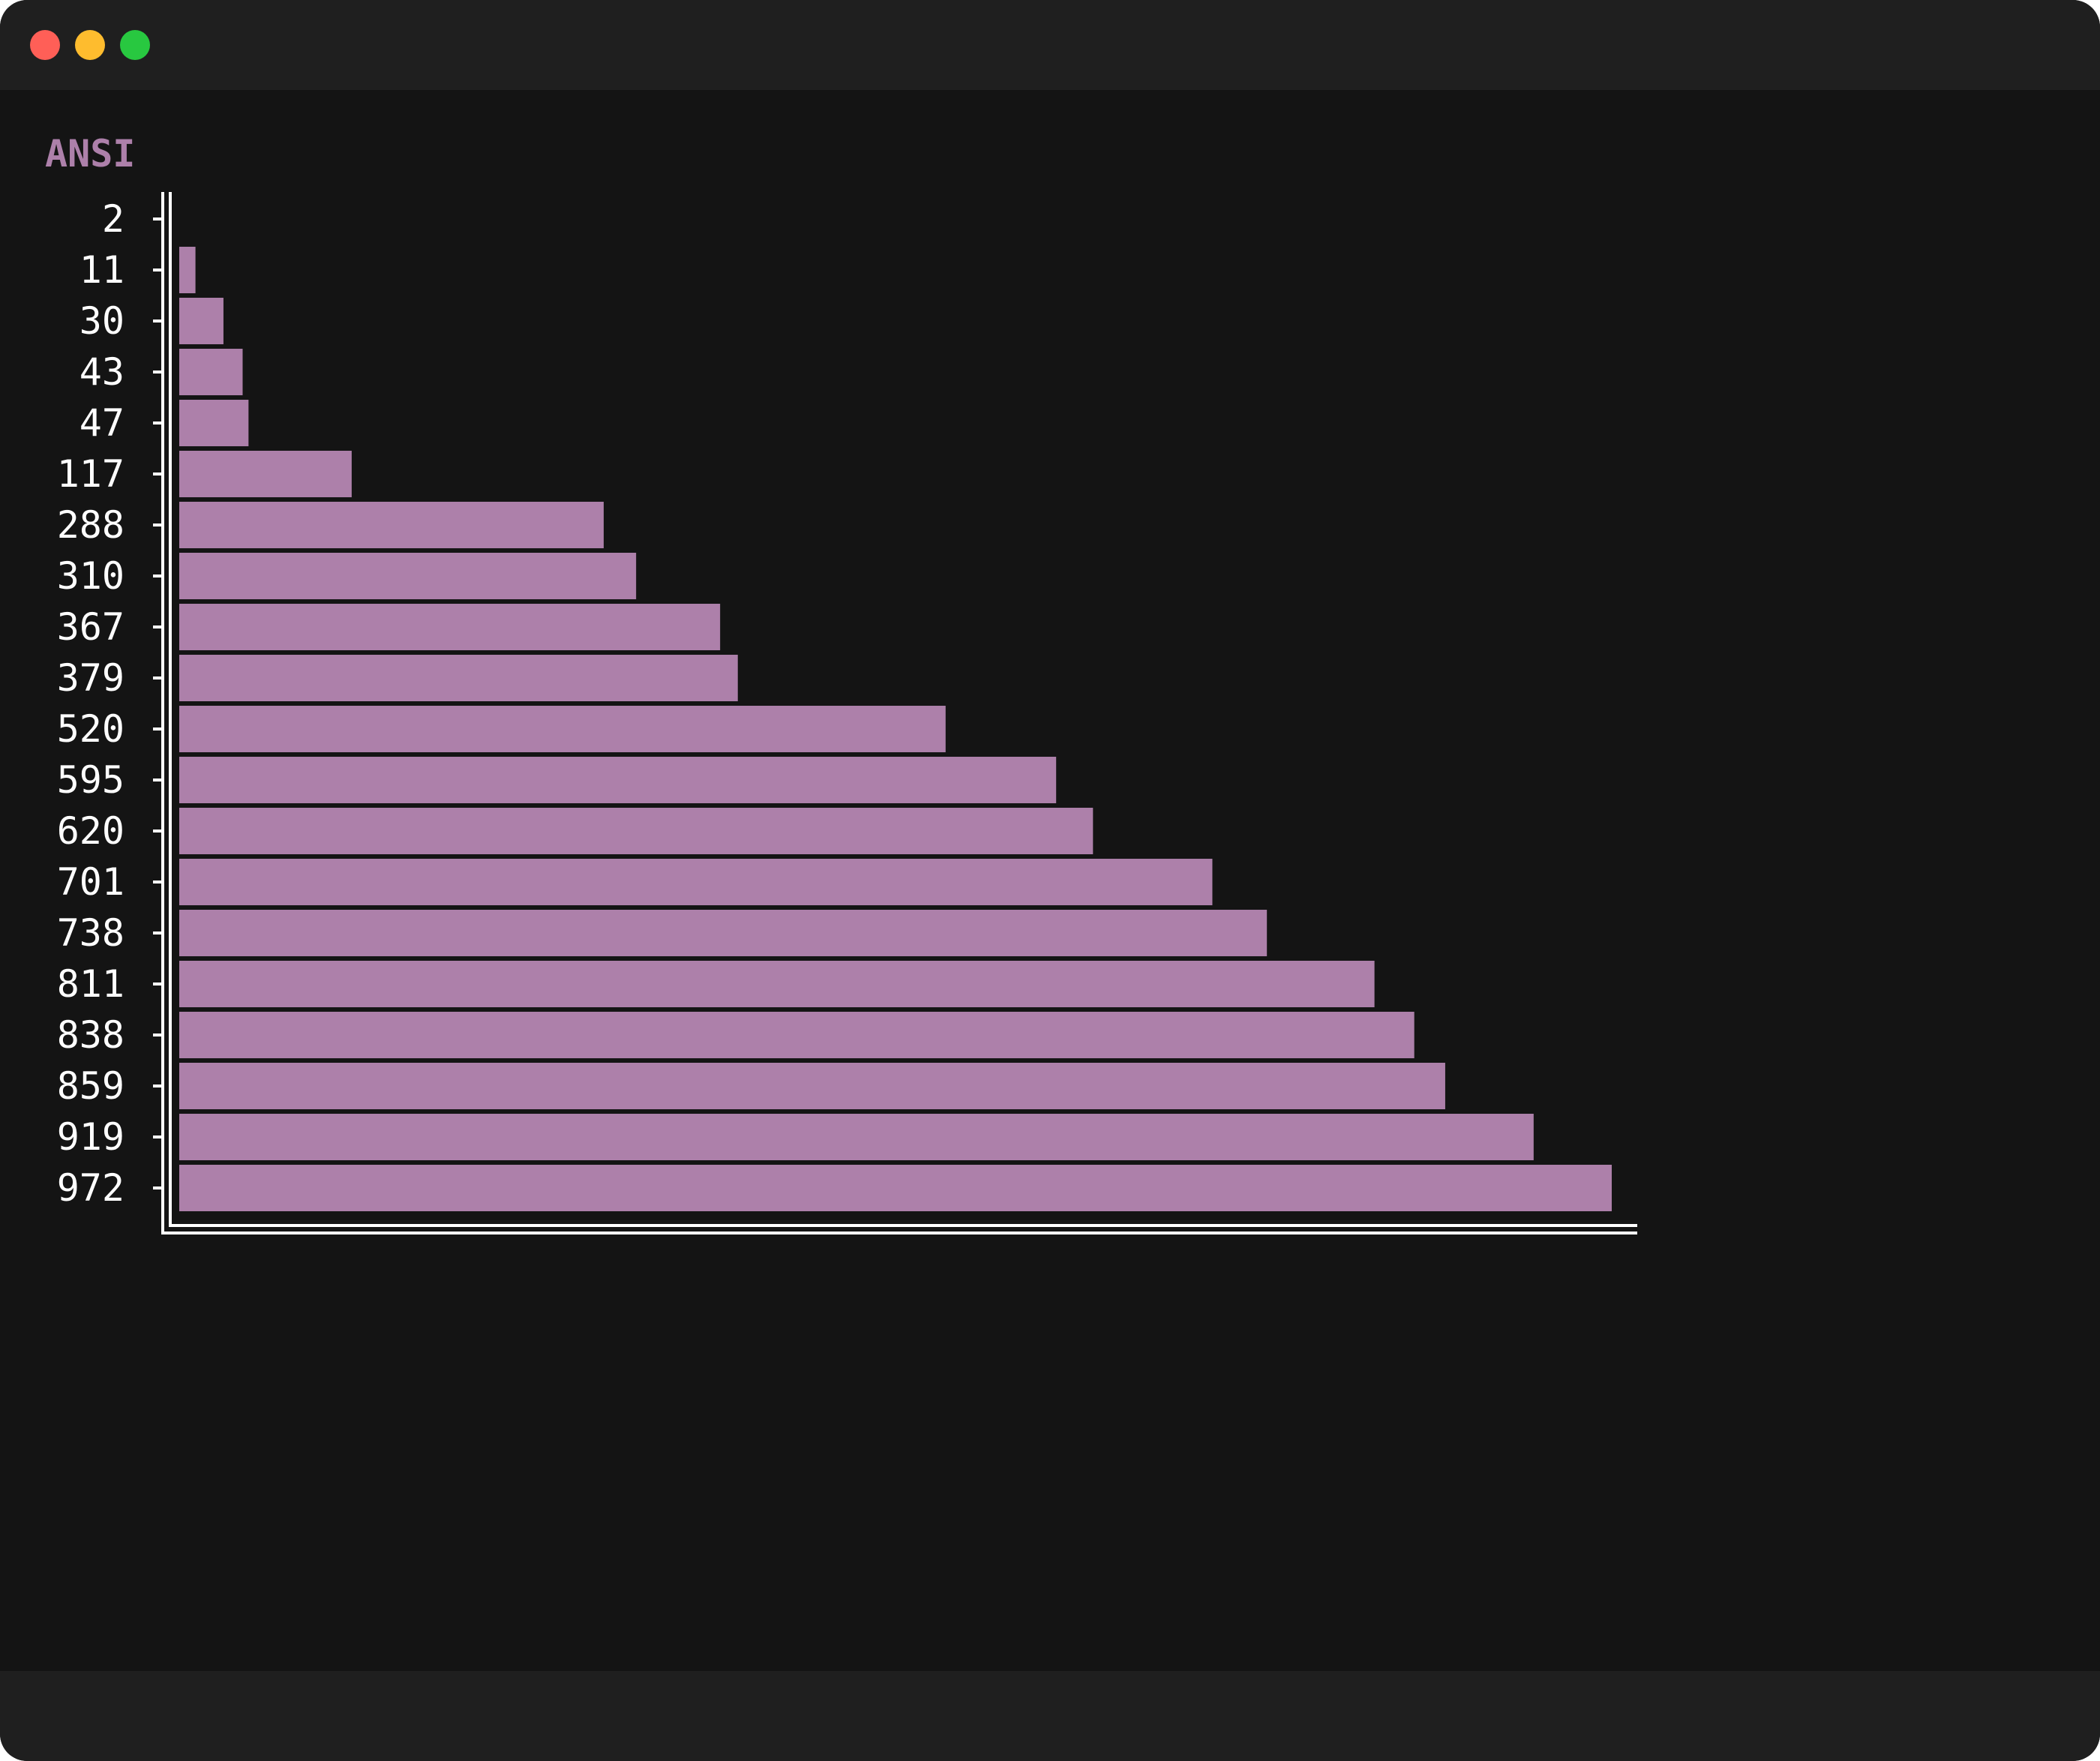  What do you see at coordinates (90, 831) in the screenshot?
I see `y-tick-label: 620` at bounding box center [90, 831].